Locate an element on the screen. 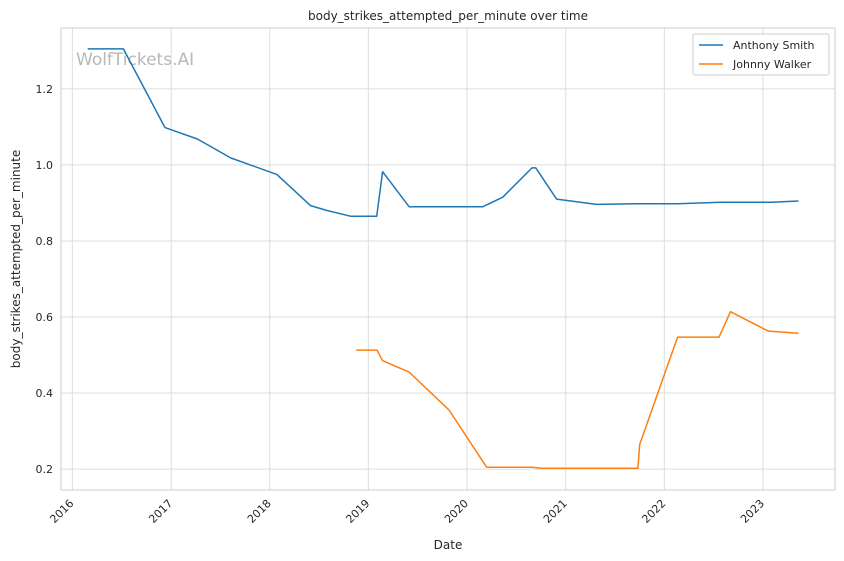 This screenshot has width=844, height=561. legend: Anthony Smith Johnny Walker is located at coordinates (761, 54).